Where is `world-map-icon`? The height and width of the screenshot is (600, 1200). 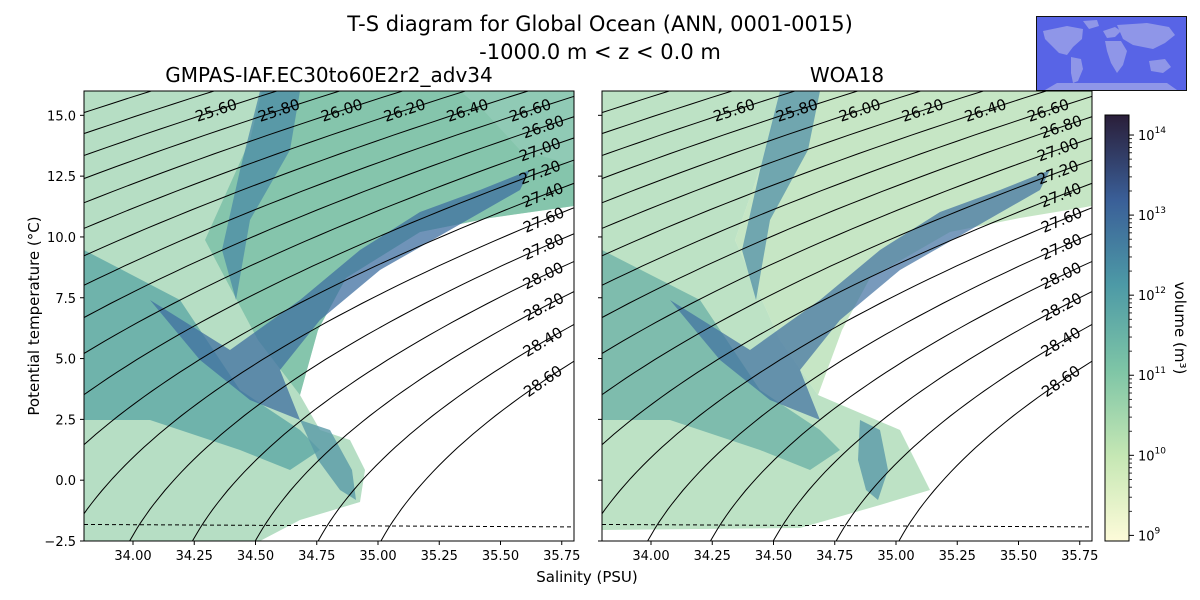
world-map-icon is located at coordinates (1111, 53).